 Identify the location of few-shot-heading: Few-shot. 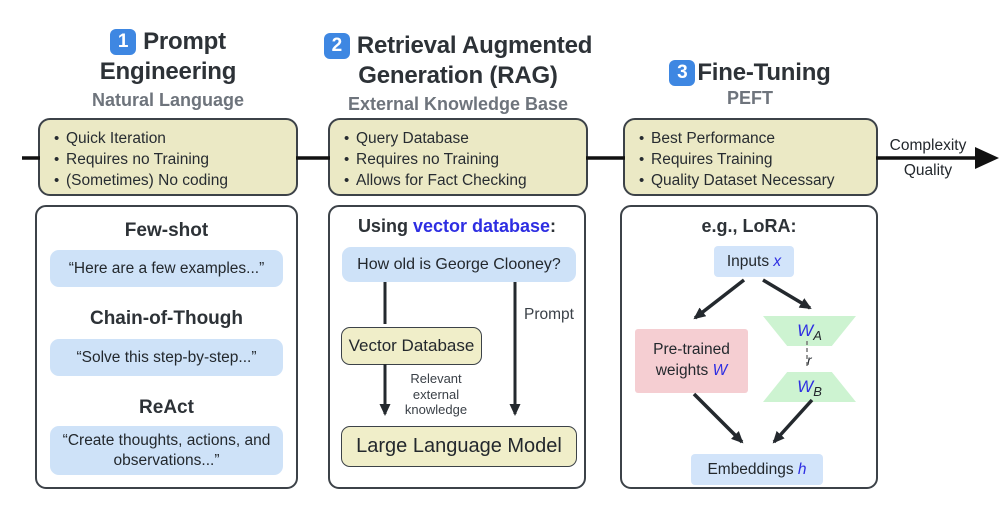
(166, 230).